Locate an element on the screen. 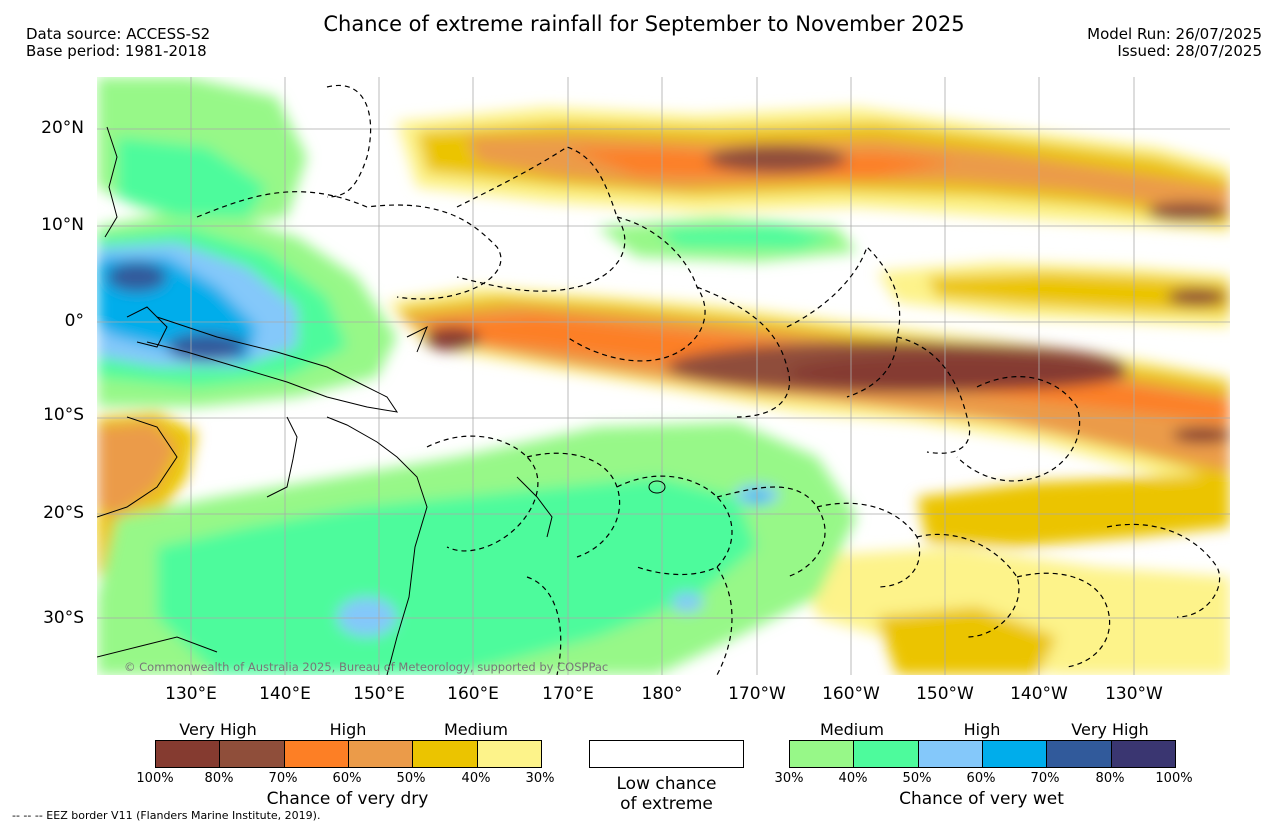 Image resolution: width=1288 pixels, height=827 pixels. low-chance-line2: of extreme is located at coordinates (666, 804).